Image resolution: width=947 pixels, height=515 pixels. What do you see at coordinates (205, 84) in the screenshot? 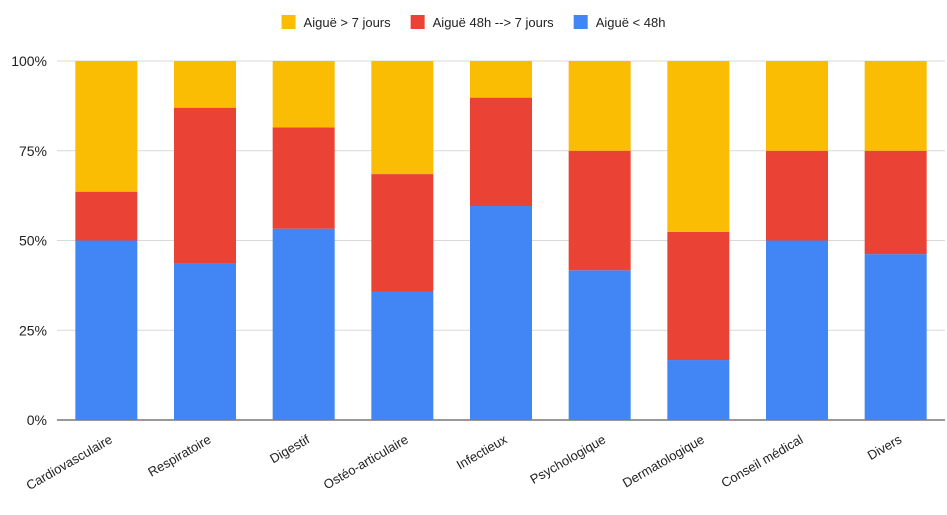
I see `bar-respiratoire-aigue-7-jours` at bounding box center [205, 84].